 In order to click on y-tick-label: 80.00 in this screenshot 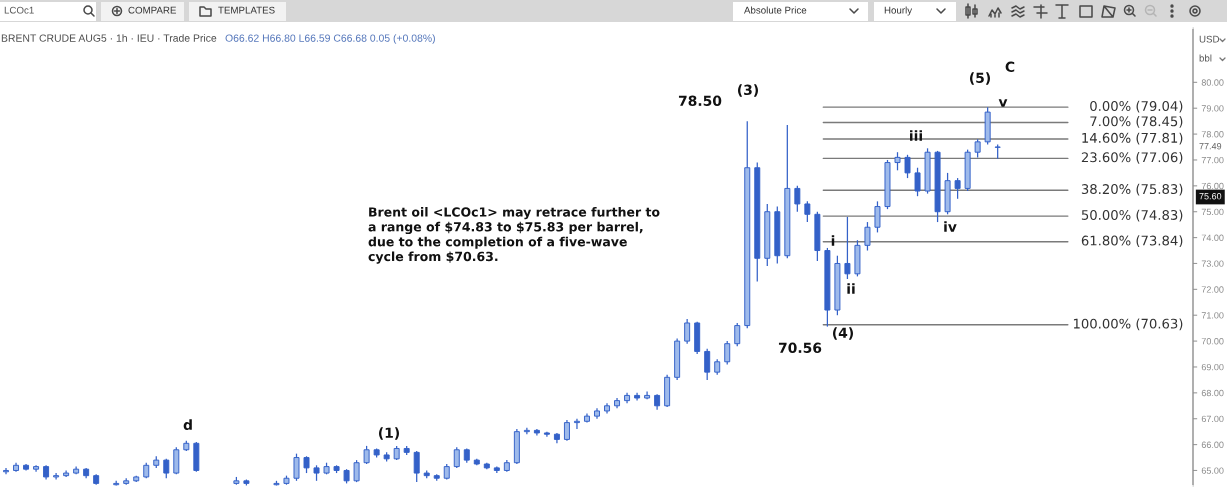, I will do `click(1212, 82)`.